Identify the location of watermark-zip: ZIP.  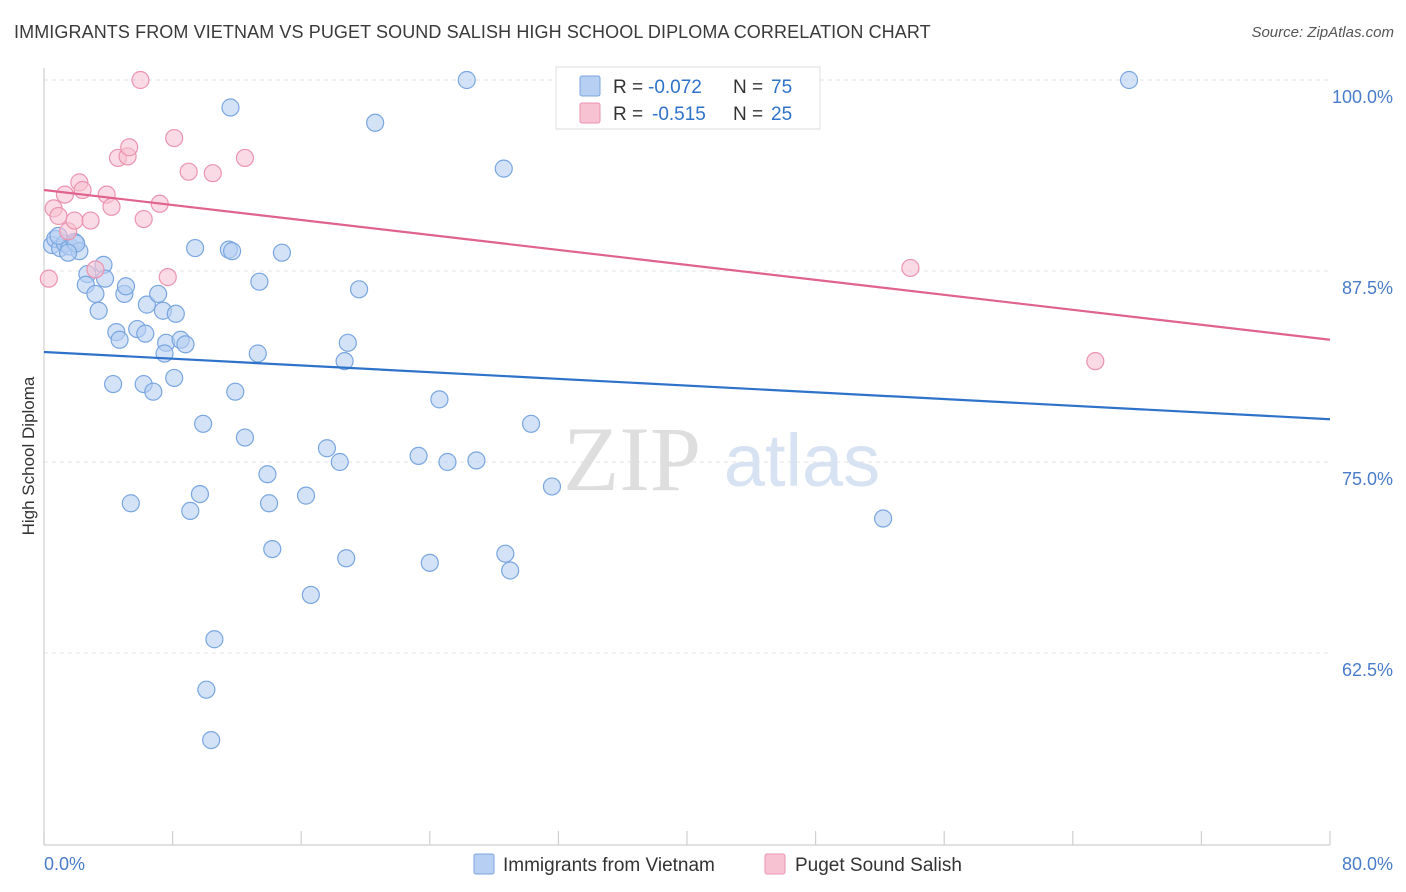
(632, 459).